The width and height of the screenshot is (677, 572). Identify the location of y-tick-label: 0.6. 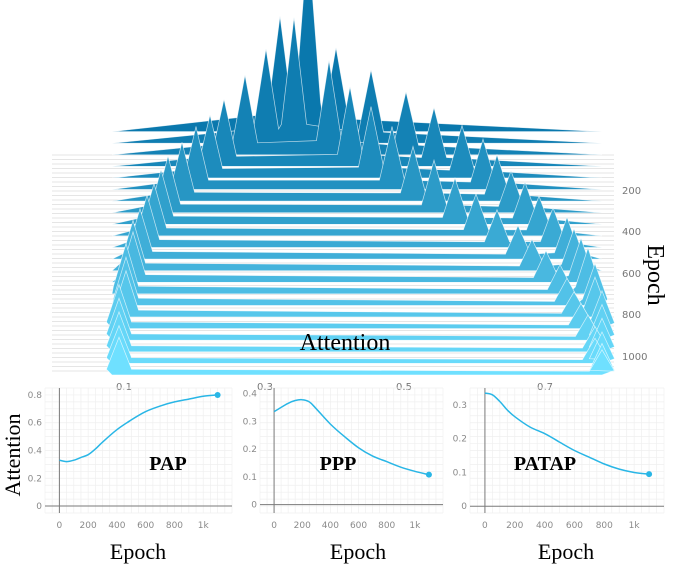
(35, 424).